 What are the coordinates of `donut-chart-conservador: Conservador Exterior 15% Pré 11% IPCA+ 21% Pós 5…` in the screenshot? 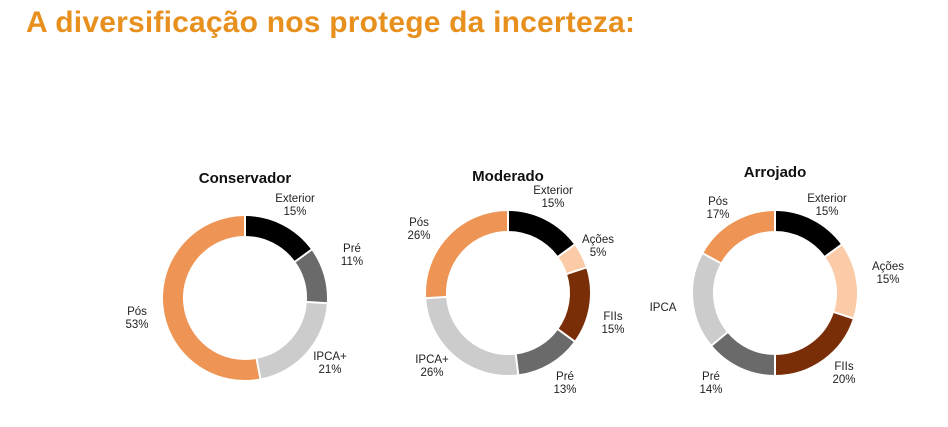 It's located at (244, 275).